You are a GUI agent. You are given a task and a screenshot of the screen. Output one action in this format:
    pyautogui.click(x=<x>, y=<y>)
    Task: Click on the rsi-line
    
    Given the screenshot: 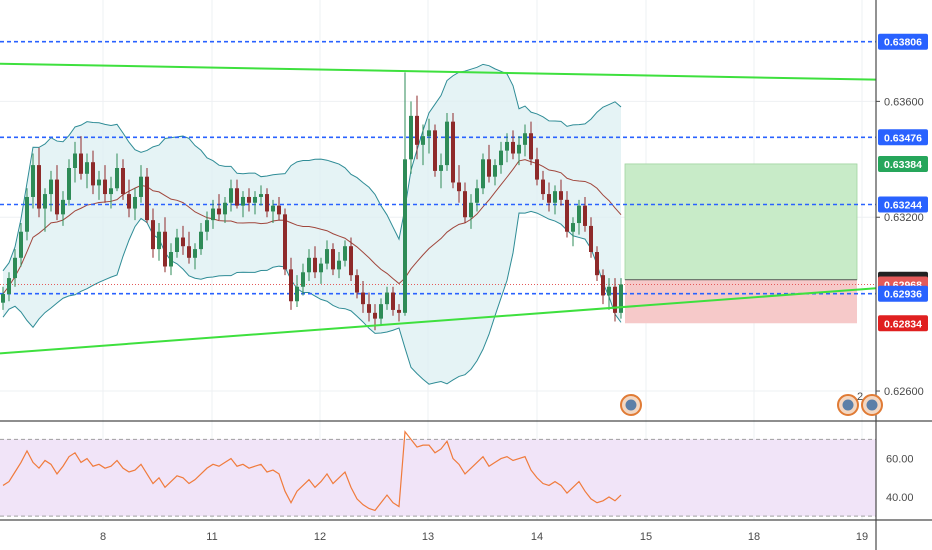 What is the action you would take?
    pyautogui.click(x=312, y=471)
    